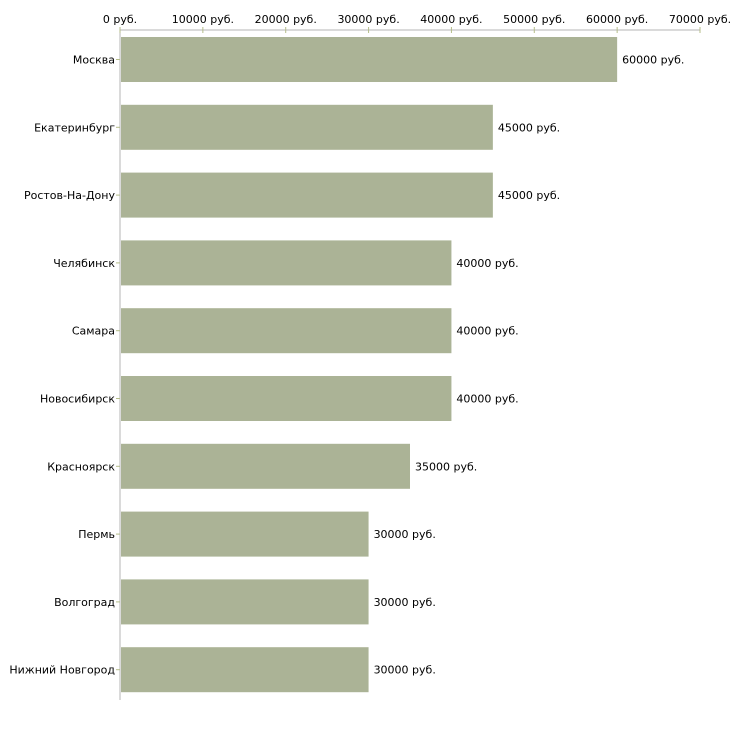  I want to click on category-label: Екатеринбург, so click(74, 127).